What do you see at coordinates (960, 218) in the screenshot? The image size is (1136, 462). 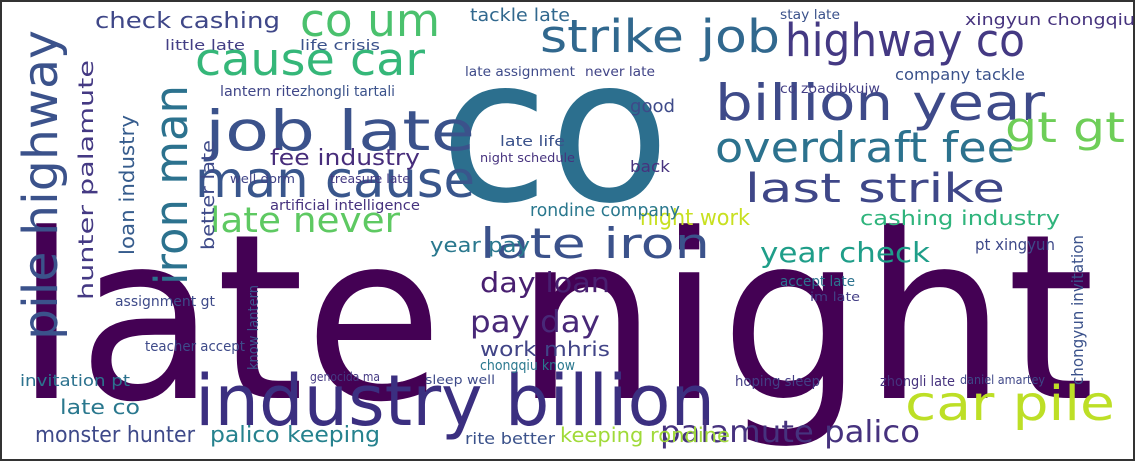 I see `word: cashing industry` at bounding box center [960, 218].